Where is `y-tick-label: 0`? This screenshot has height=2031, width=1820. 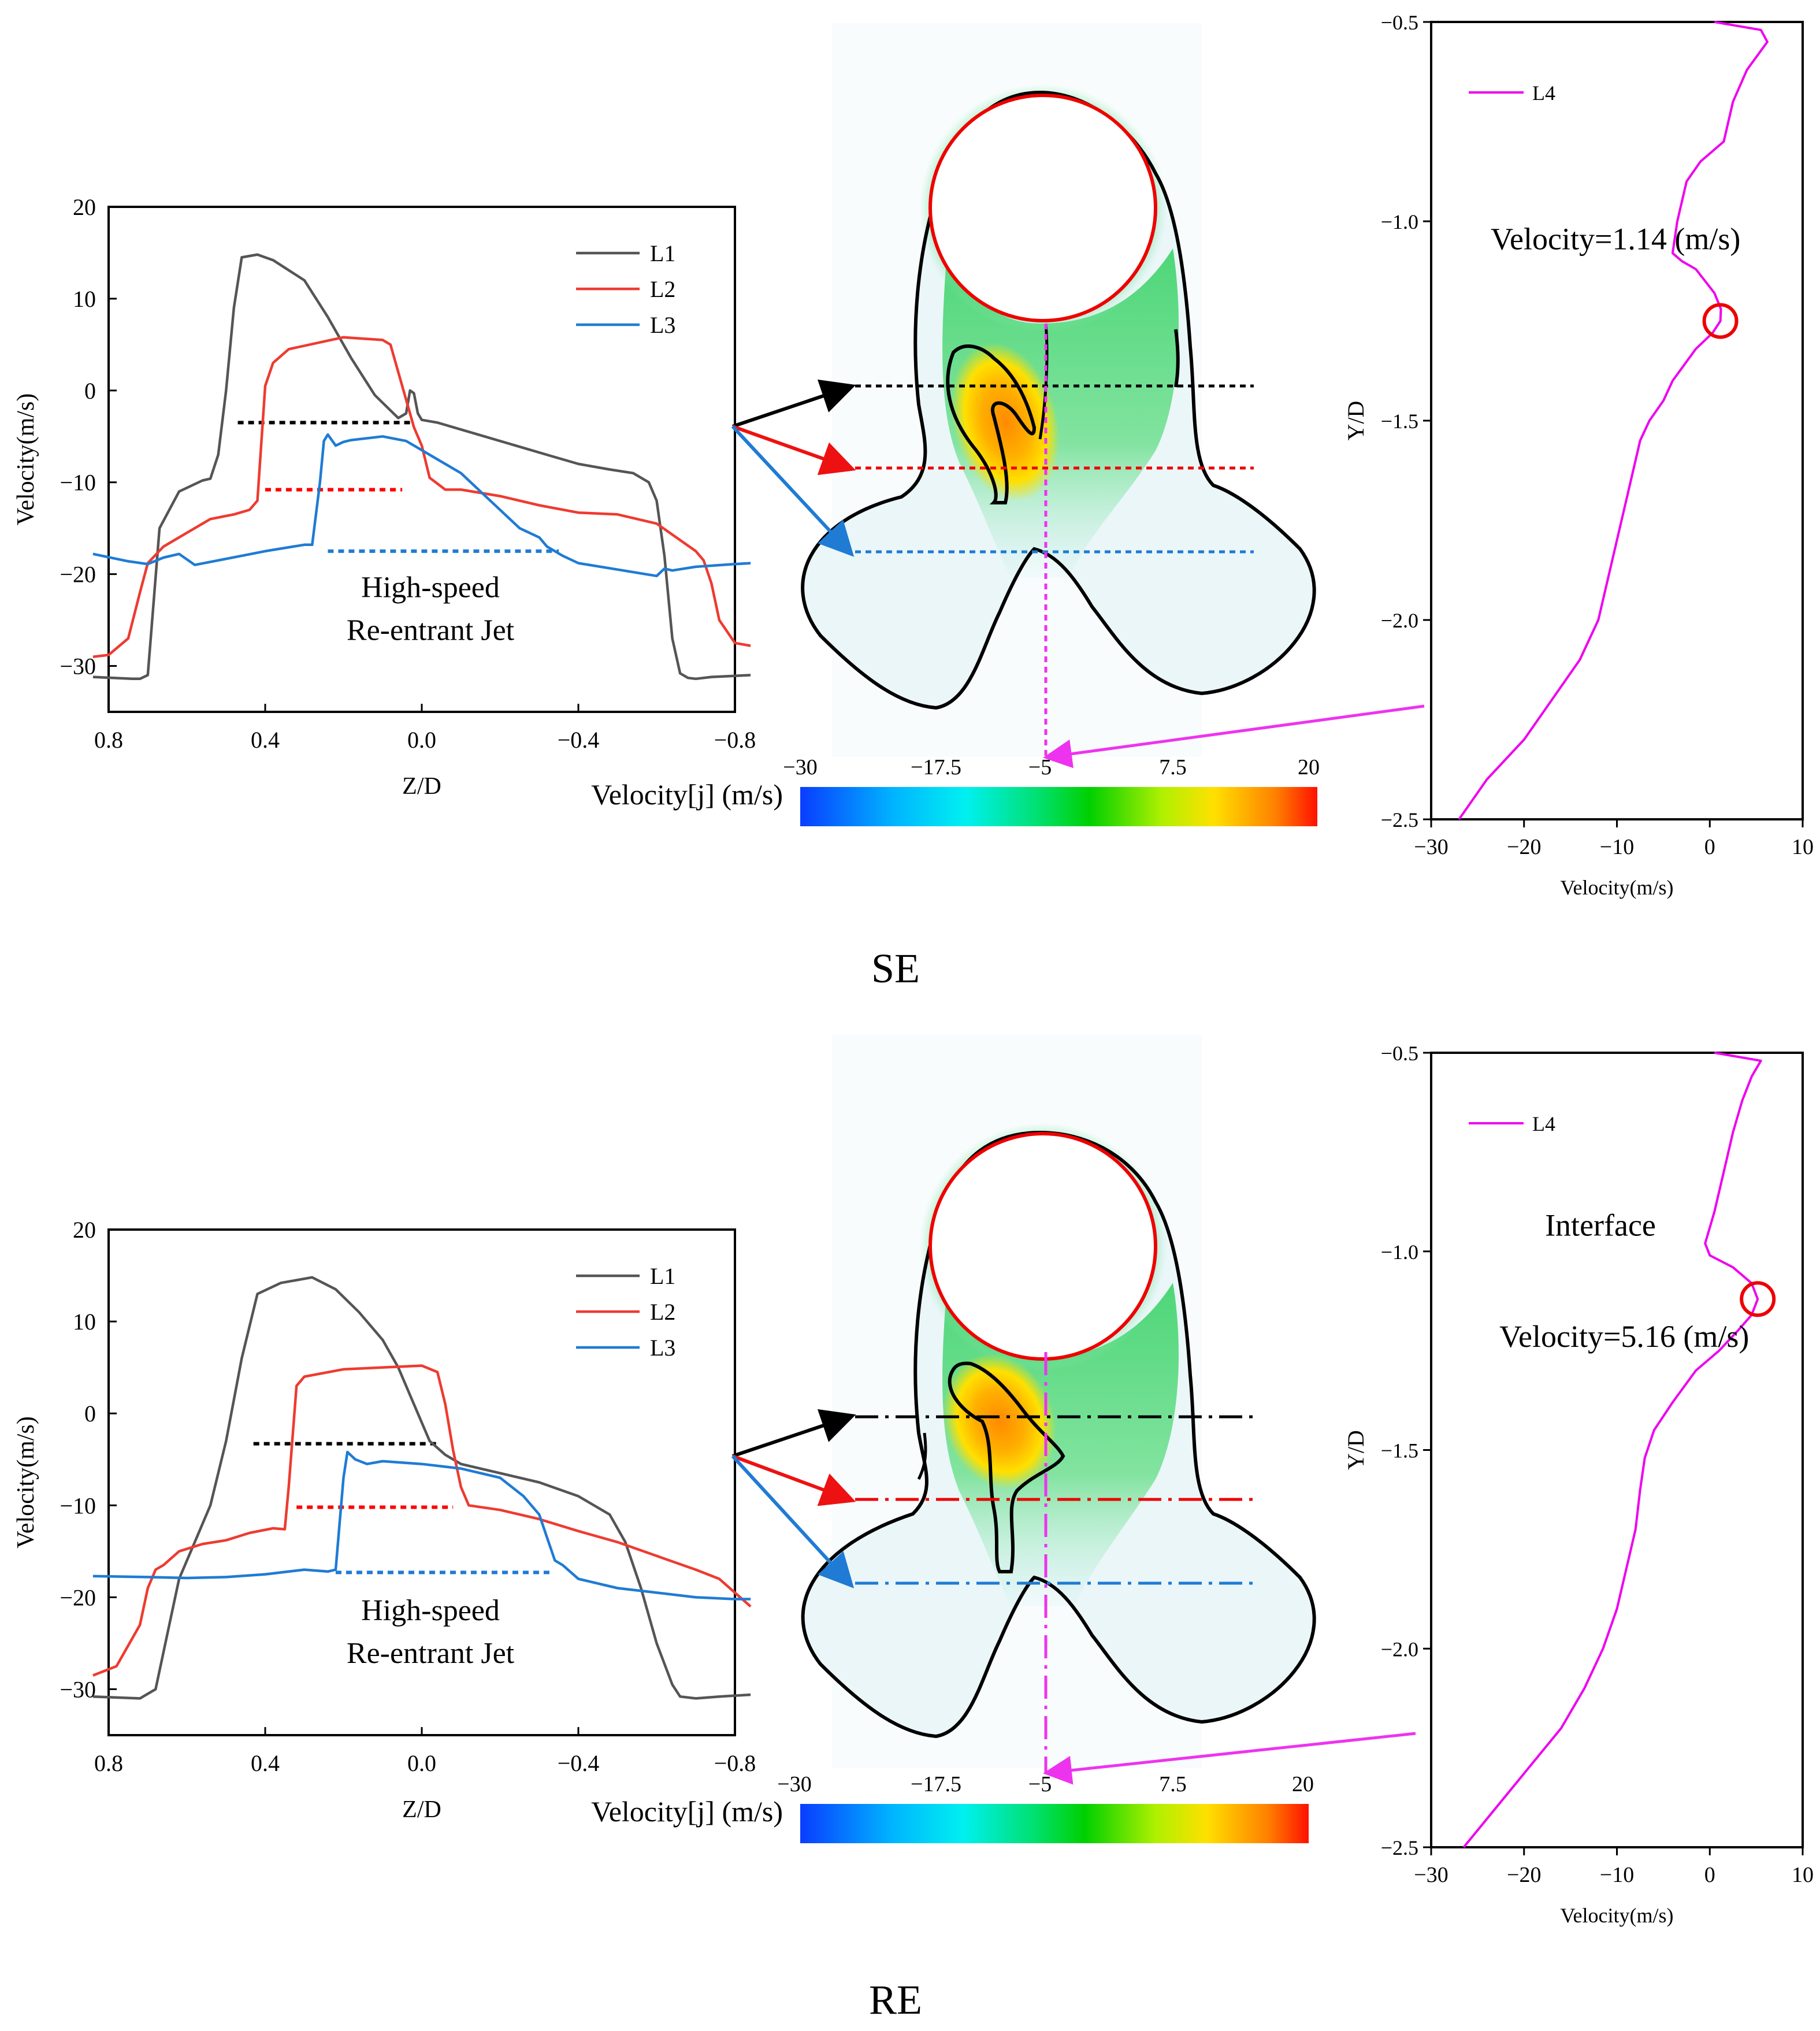 y-tick-label: 0 is located at coordinates (90, 1414).